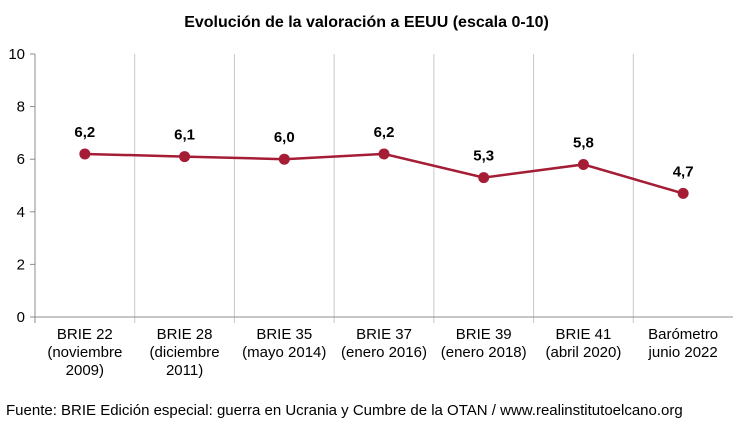  What do you see at coordinates (583, 334) in the screenshot?
I see `x-tick-line: BRIE 41` at bounding box center [583, 334].